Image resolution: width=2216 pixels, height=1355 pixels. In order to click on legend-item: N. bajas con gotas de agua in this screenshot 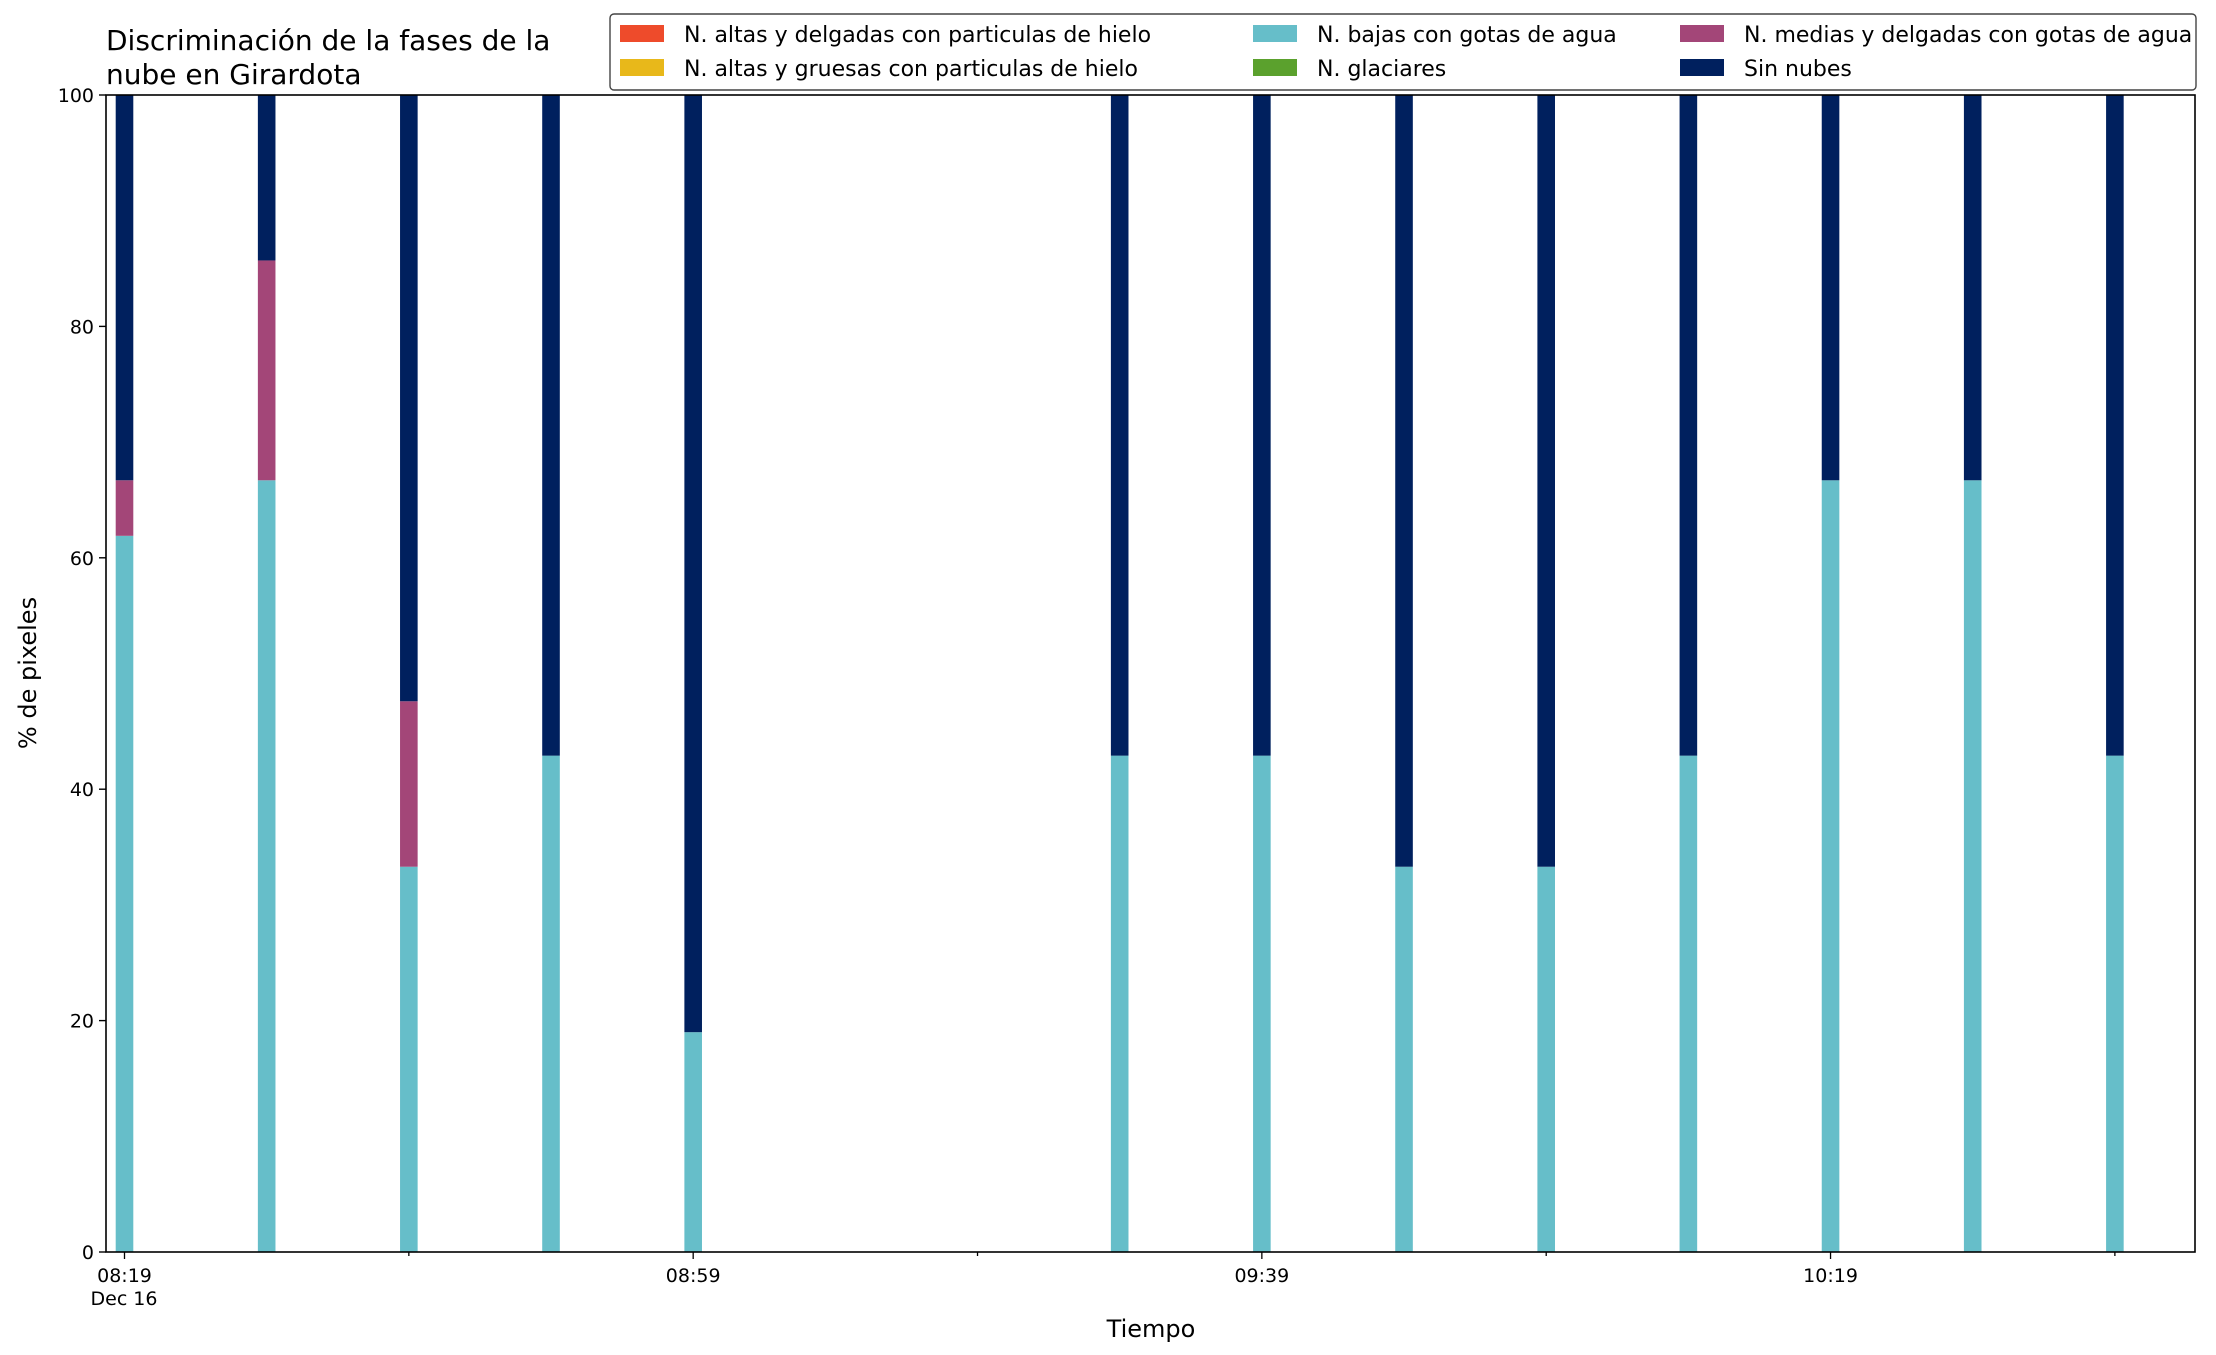, I will do `click(1435, 35)`.